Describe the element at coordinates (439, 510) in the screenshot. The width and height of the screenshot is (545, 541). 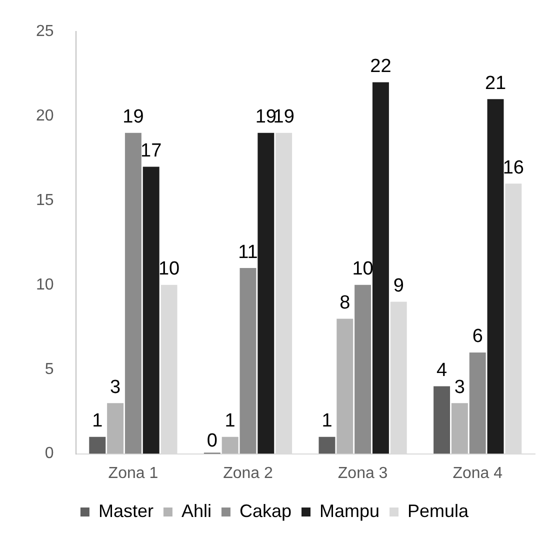
I see `legend-label: Pemula` at that location.